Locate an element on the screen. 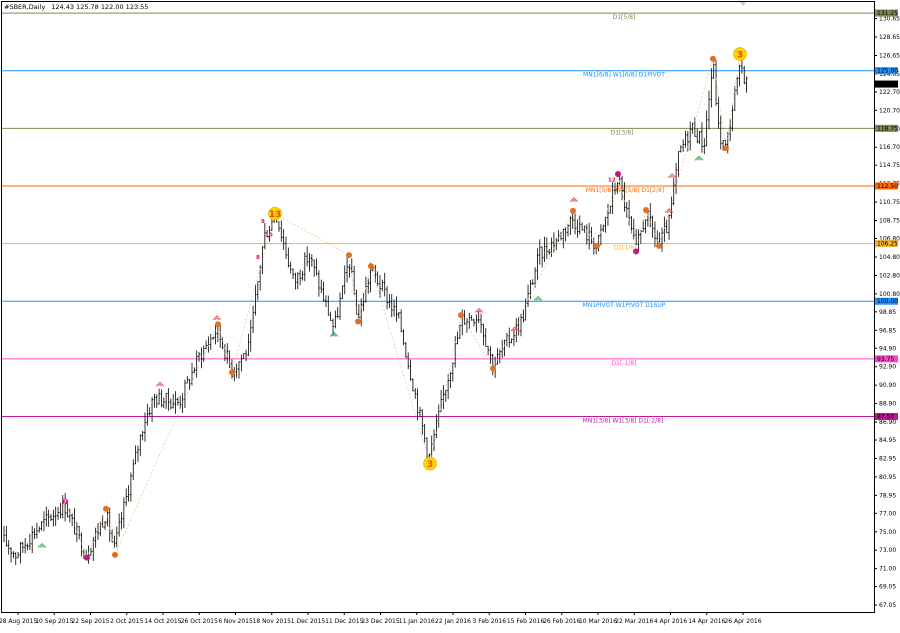 The width and height of the screenshot is (900, 633). x-tick-label: 3 Feb 2016 is located at coordinates (489, 621).